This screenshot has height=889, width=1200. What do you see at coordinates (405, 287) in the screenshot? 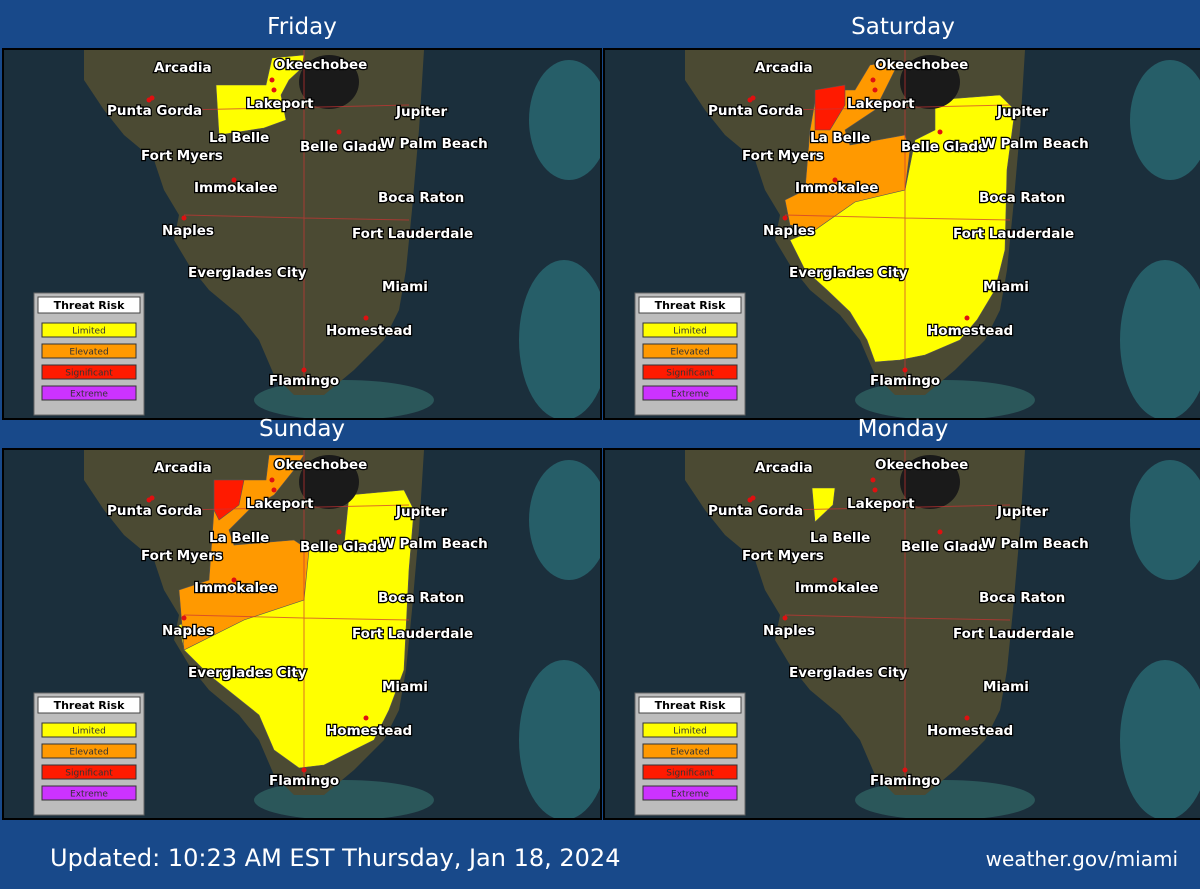
I see `city-label: Miami` at bounding box center [405, 287].